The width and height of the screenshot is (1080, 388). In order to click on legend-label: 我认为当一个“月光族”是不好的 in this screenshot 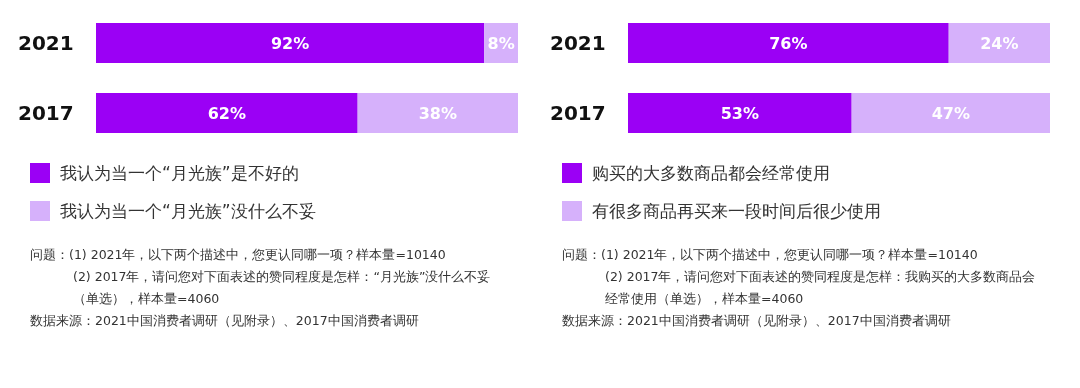, I will do `click(179, 173)`.